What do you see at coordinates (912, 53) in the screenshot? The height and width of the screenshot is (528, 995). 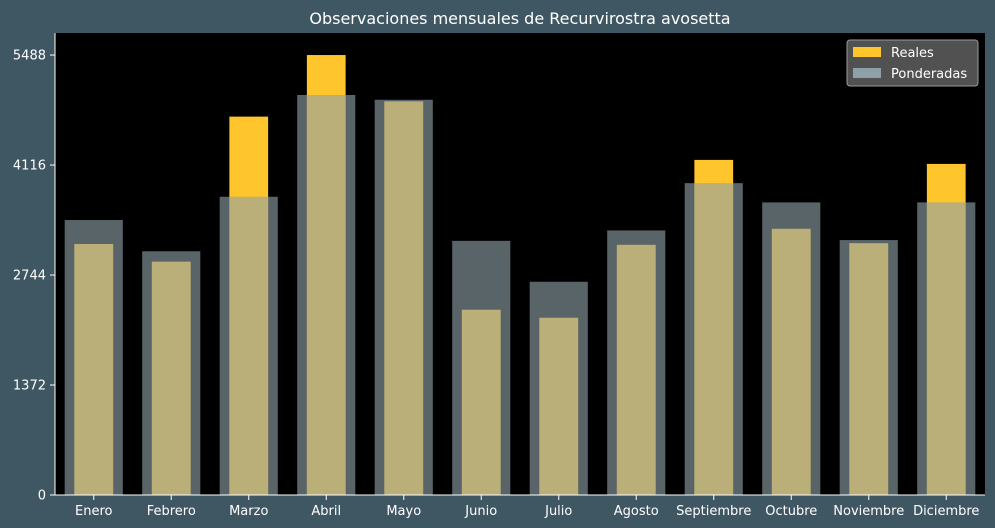 I see `legend-label-reales: Reales` at bounding box center [912, 53].